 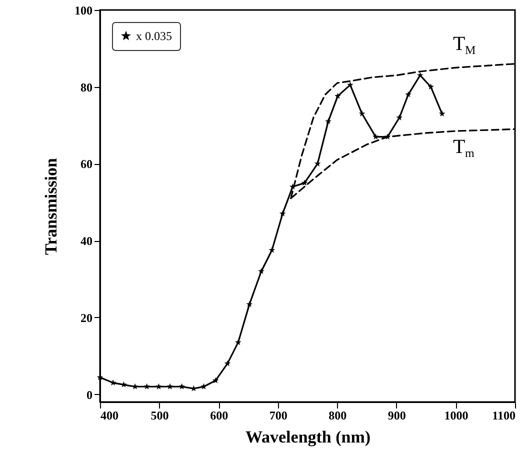 What do you see at coordinates (83, 11) in the screenshot?
I see `y-tick-label: 100` at bounding box center [83, 11].